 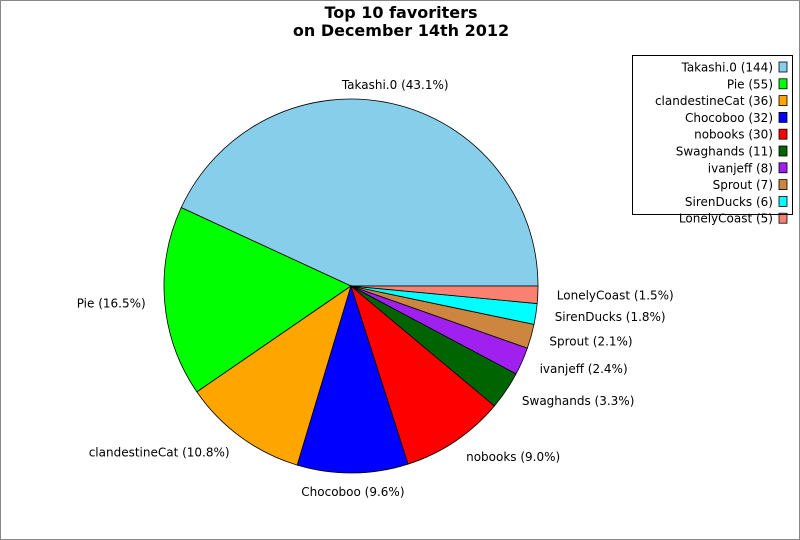 I want to click on legend-label-swaghands: Swaghands (11), so click(x=724, y=152).